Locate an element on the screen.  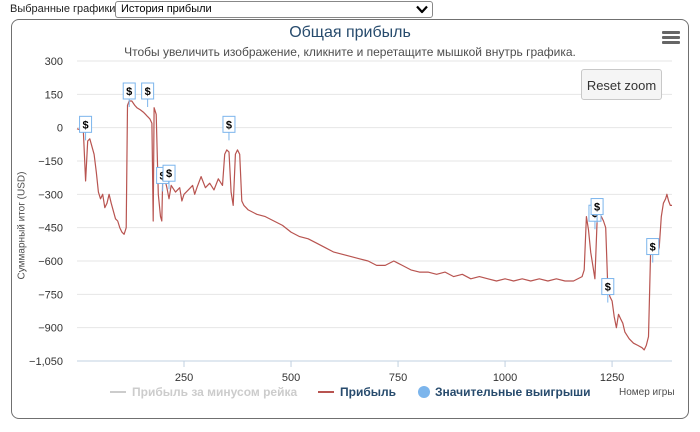
legend-label-net-profit: Прибыль за минусом рейка is located at coordinates (215, 392).